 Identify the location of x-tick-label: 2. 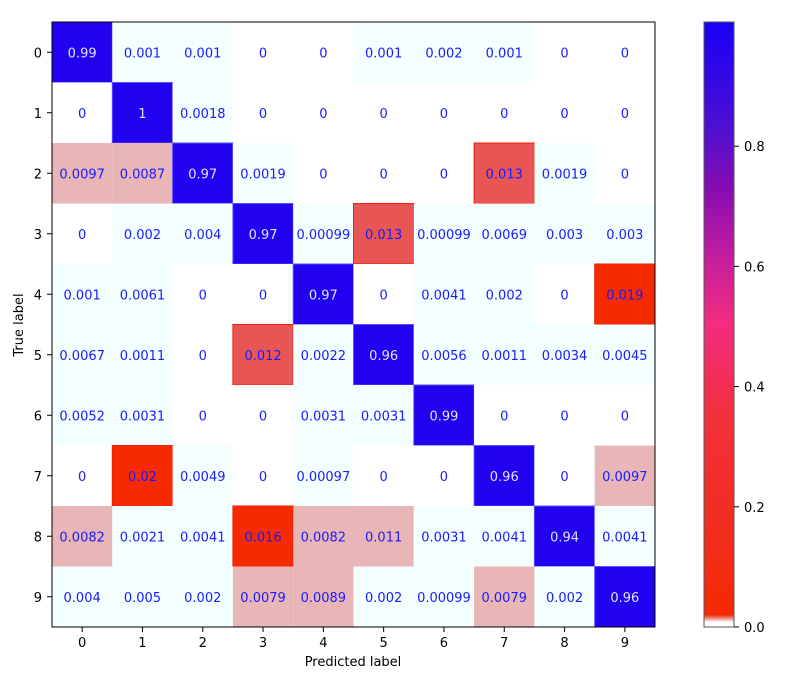
(203, 643).